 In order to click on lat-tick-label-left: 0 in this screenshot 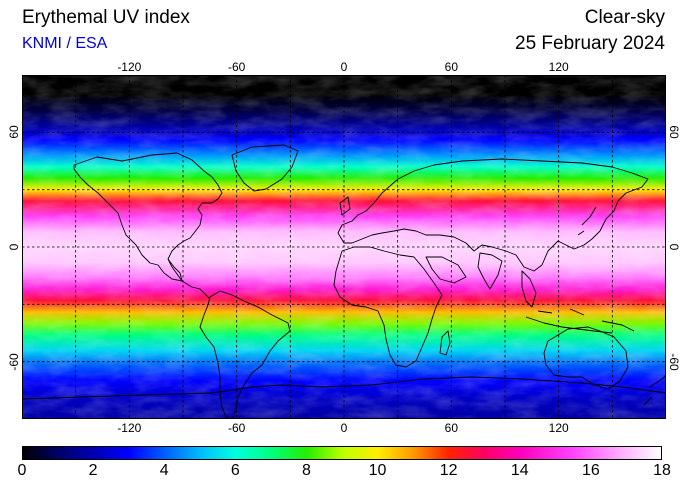, I will do `click(14, 247)`.